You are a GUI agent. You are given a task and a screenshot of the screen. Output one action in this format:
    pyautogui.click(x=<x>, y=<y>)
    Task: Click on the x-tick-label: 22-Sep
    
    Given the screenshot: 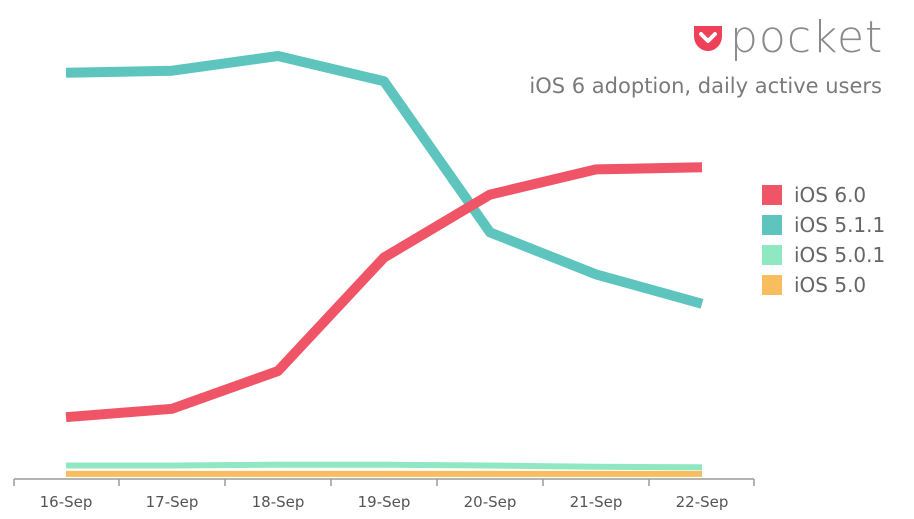 What is the action you would take?
    pyautogui.click(x=702, y=502)
    